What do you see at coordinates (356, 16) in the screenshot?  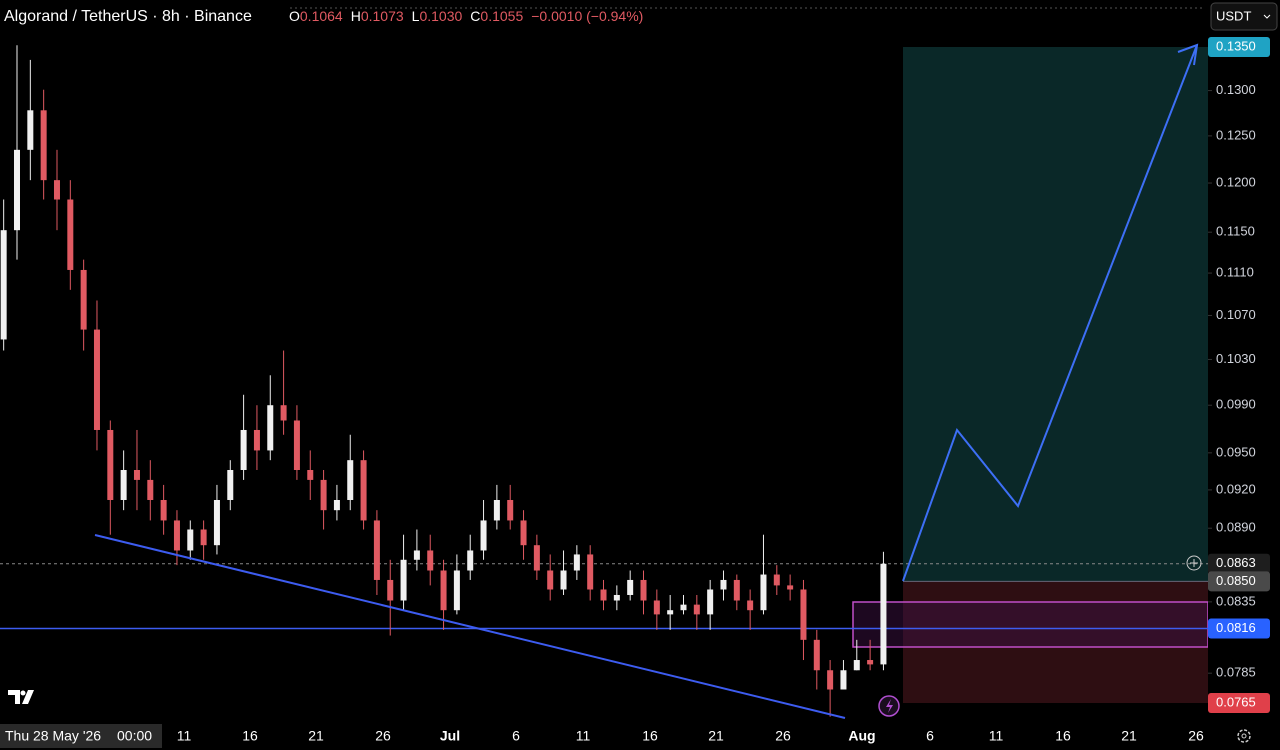 I see `ohlc-key: H` at bounding box center [356, 16].